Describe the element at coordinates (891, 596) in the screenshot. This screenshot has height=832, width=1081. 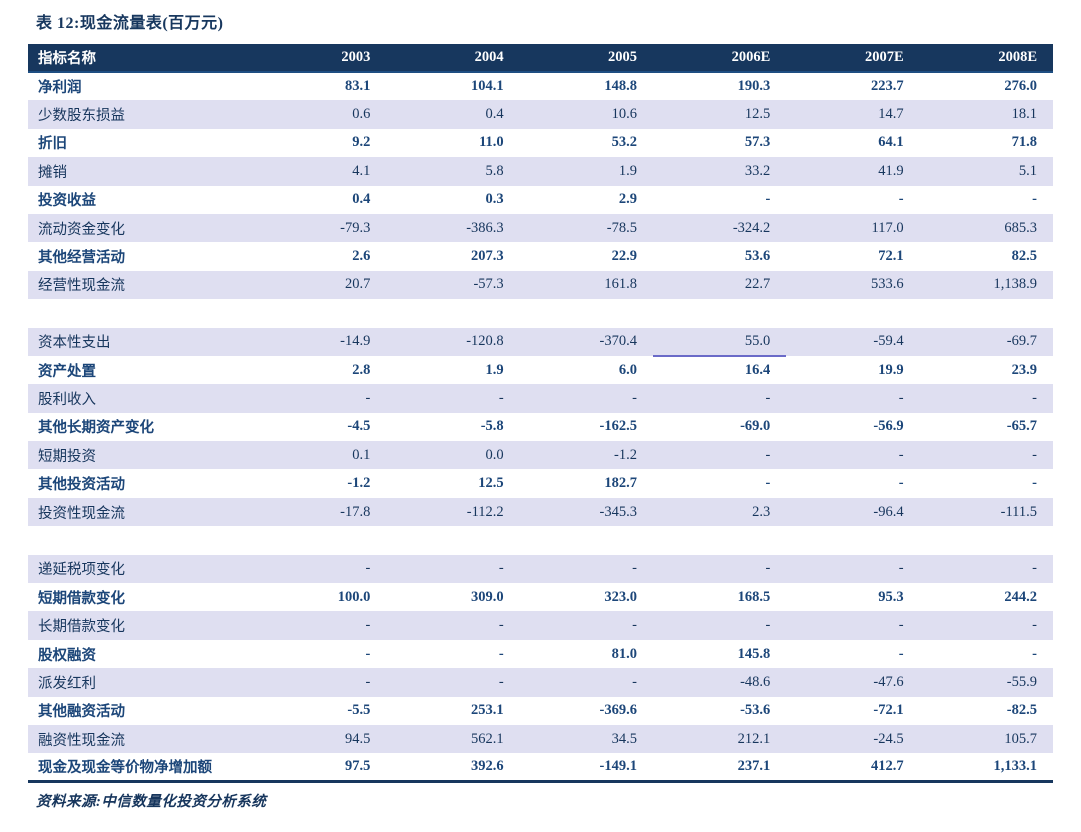
I see `cell-value: 95.3` at that location.